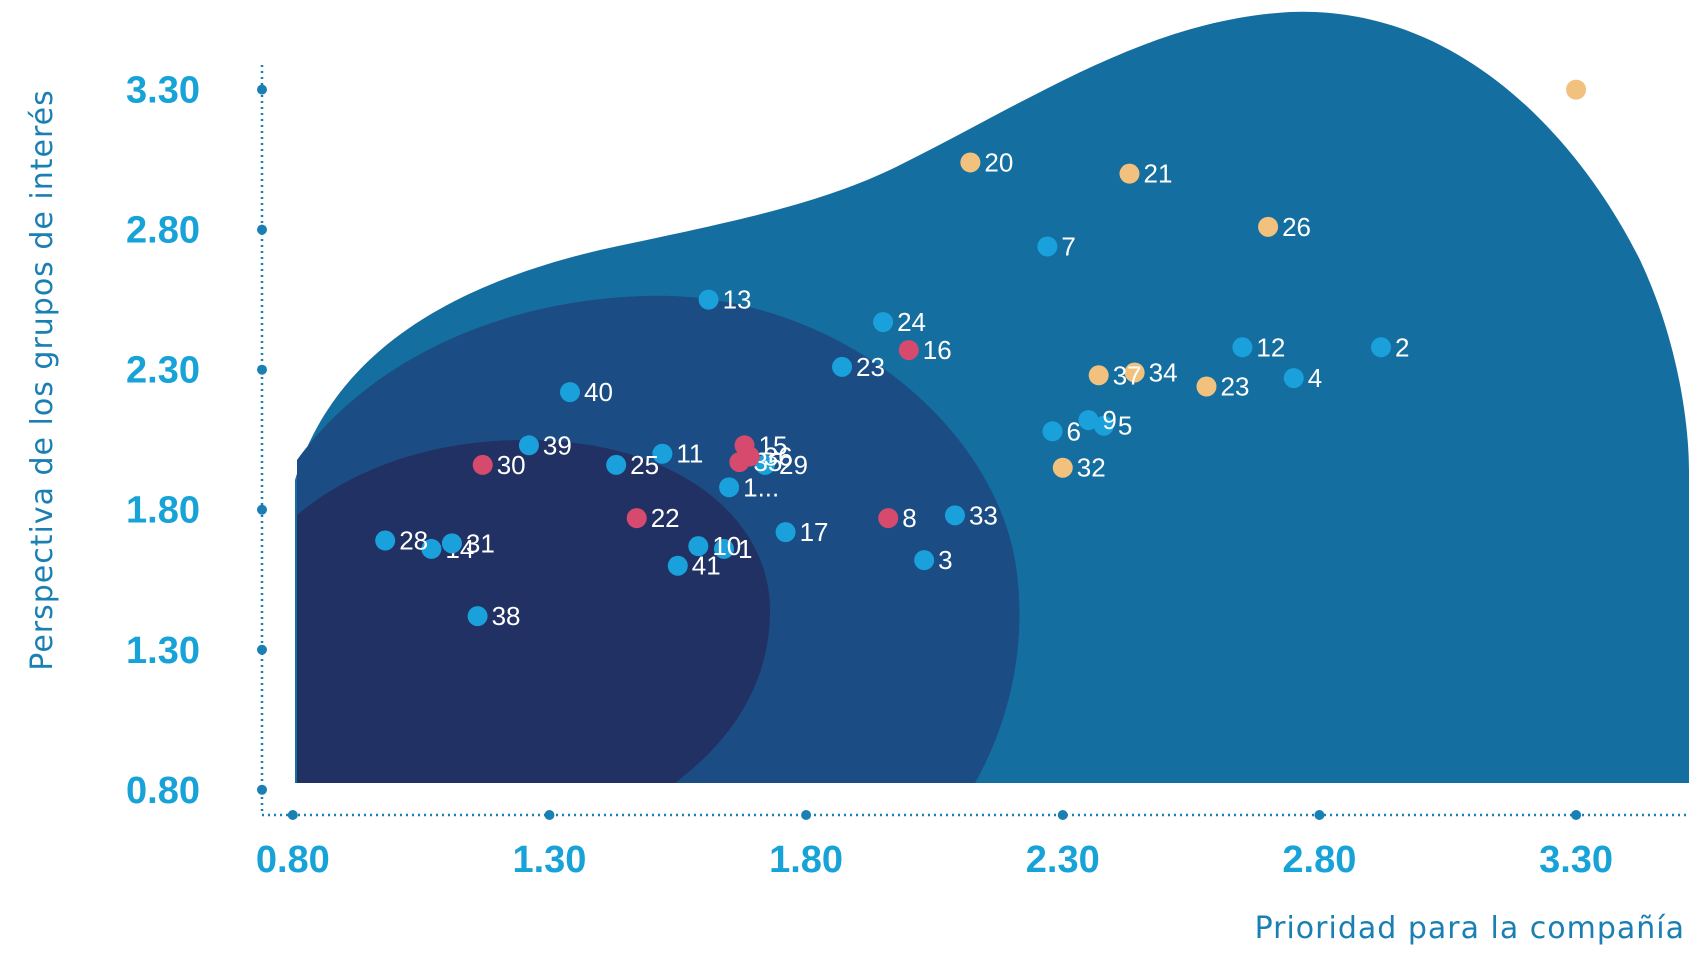 The height and width of the screenshot is (957, 1689). Describe the element at coordinates (42, 379) in the screenshot. I see `y-axis-title: Perspectiva de los grupos de interés` at that location.